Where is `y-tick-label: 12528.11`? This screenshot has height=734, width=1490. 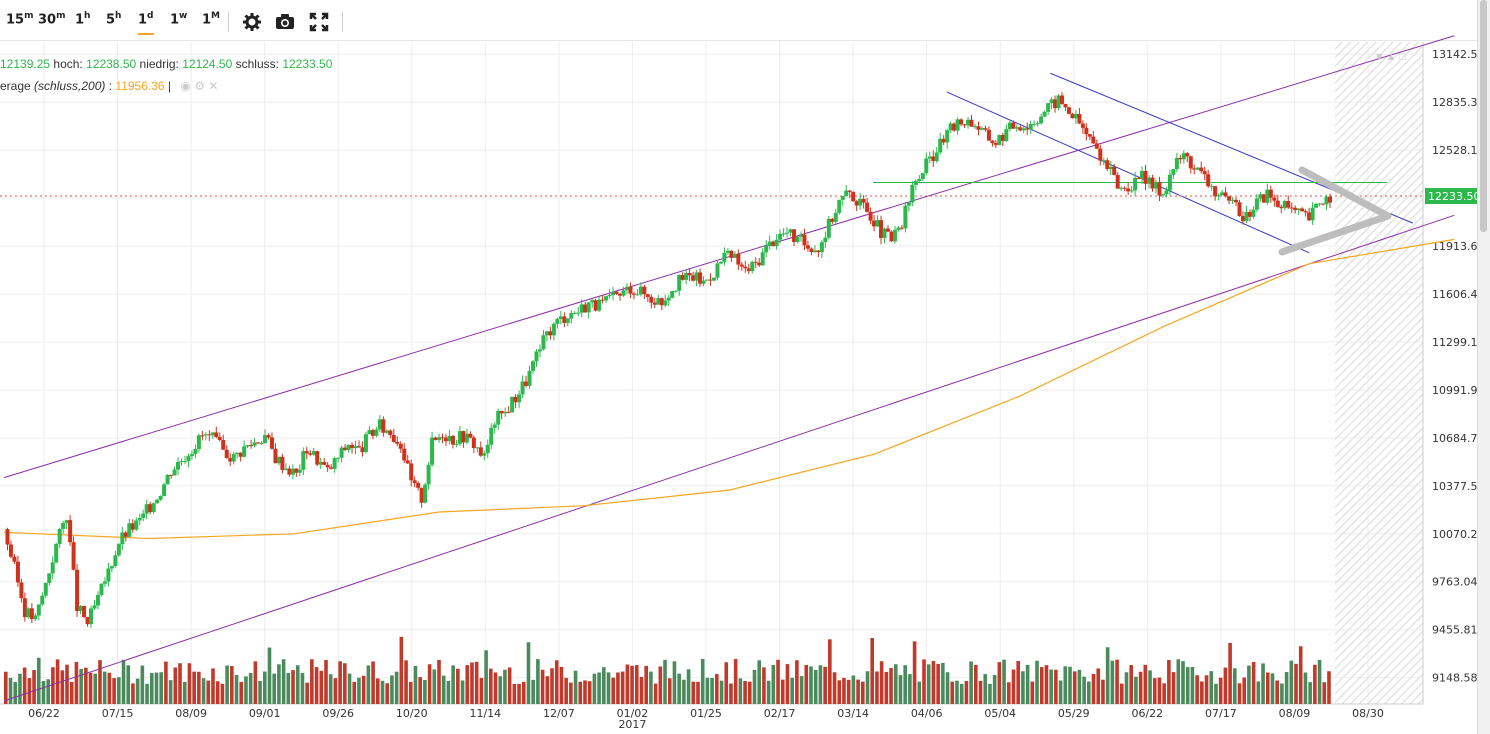 y-tick-label: 12528.11 is located at coordinates (1455, 150).